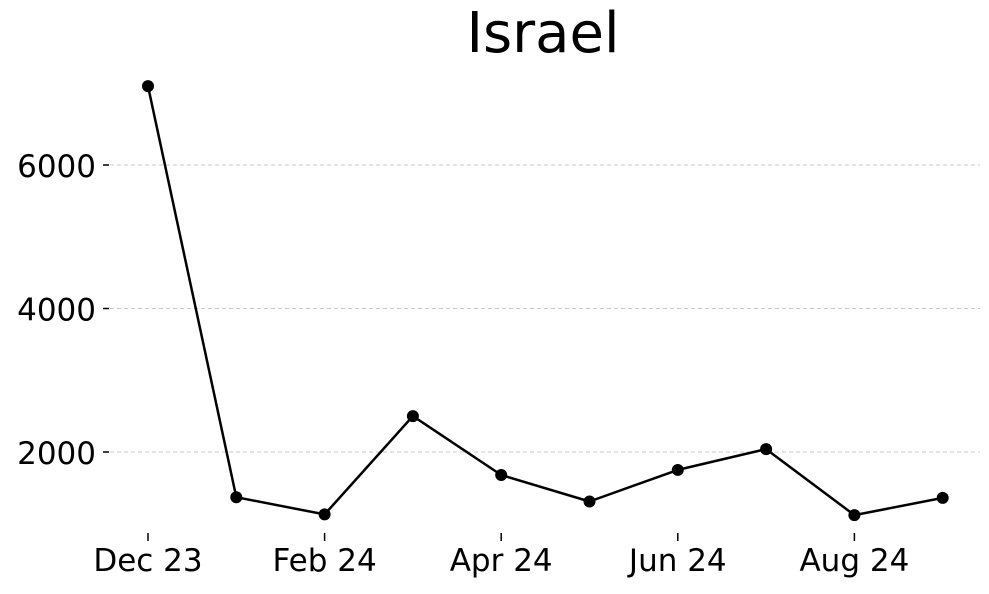 The width and height of the screenshot is (989, 594). Describe the element at coordinates (854, 561) in the screenshot. I see `x-tick-label-4: Aug 24` at that location.